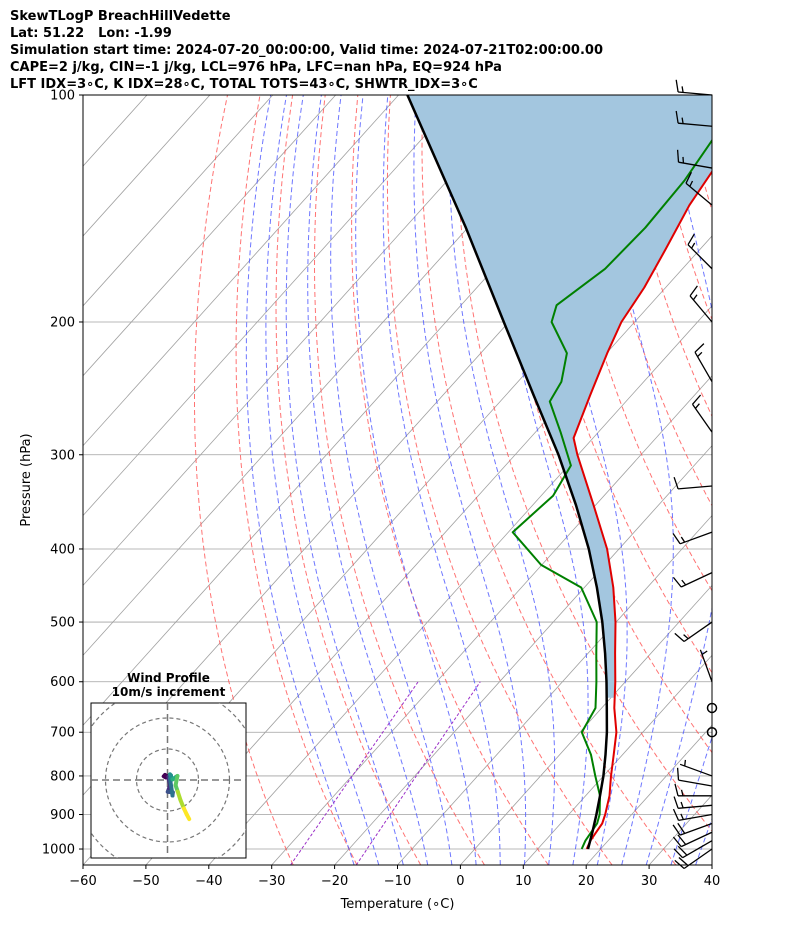  I want to click on lon-label: Lon: -1.99, so click(135, 33).